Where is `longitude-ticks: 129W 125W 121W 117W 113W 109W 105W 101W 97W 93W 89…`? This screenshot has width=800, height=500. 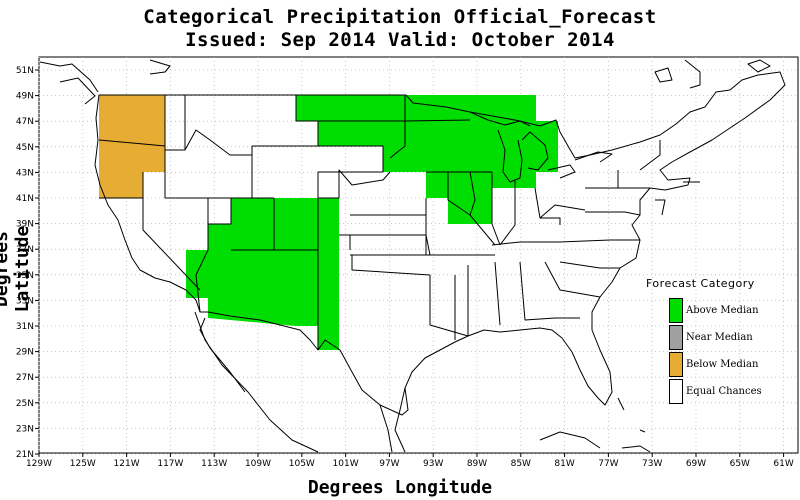 longitude-ticks: 129W 125W 121W 117W 113W 109W 105W 101W 97W 93W 89… is located at coordinates (410, 461).